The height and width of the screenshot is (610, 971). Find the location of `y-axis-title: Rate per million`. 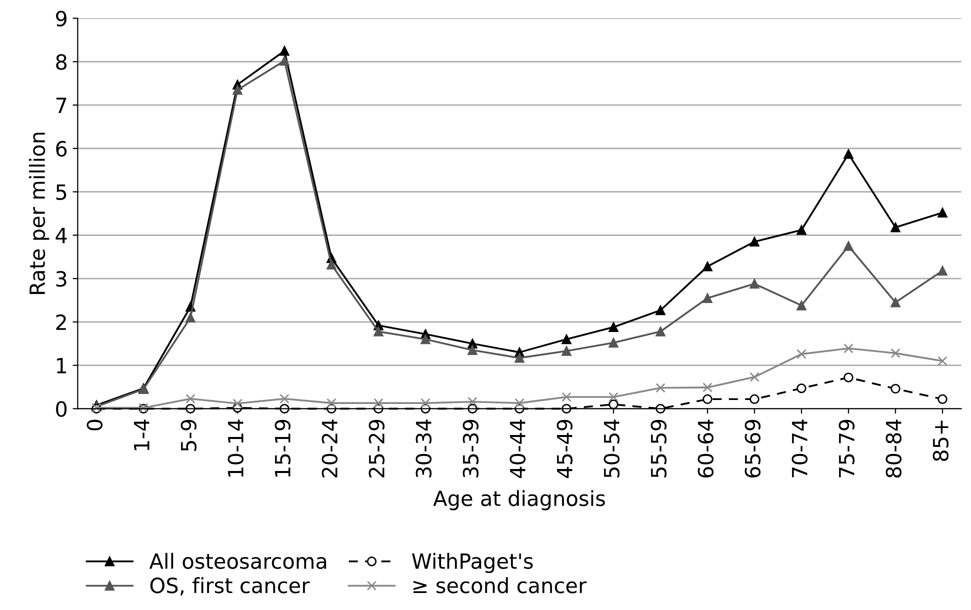

y-axis-title: Rate per million is located at coordinates (39, 213).